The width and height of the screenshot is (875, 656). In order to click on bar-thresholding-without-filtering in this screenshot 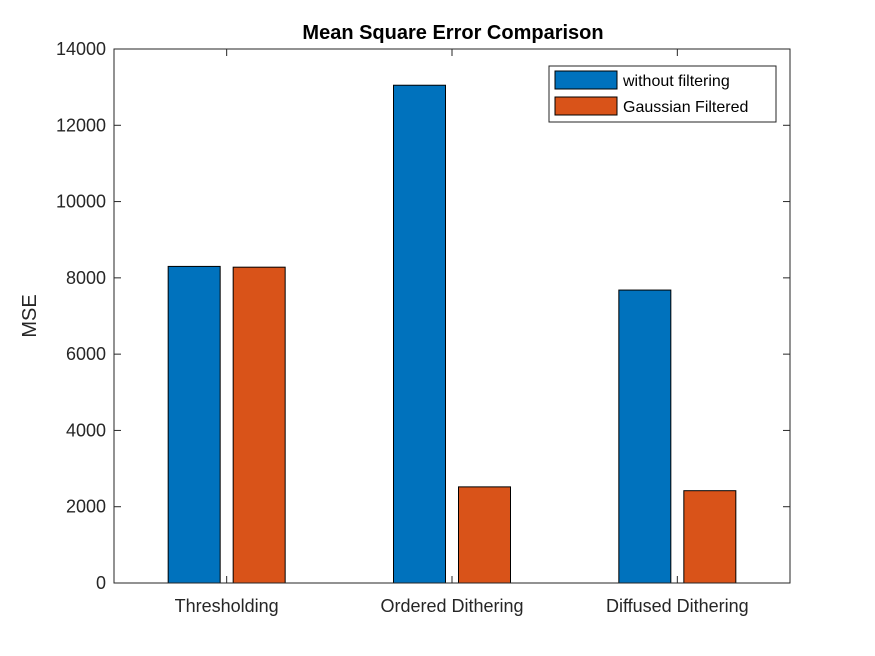, I will do `click(194, 424)`.